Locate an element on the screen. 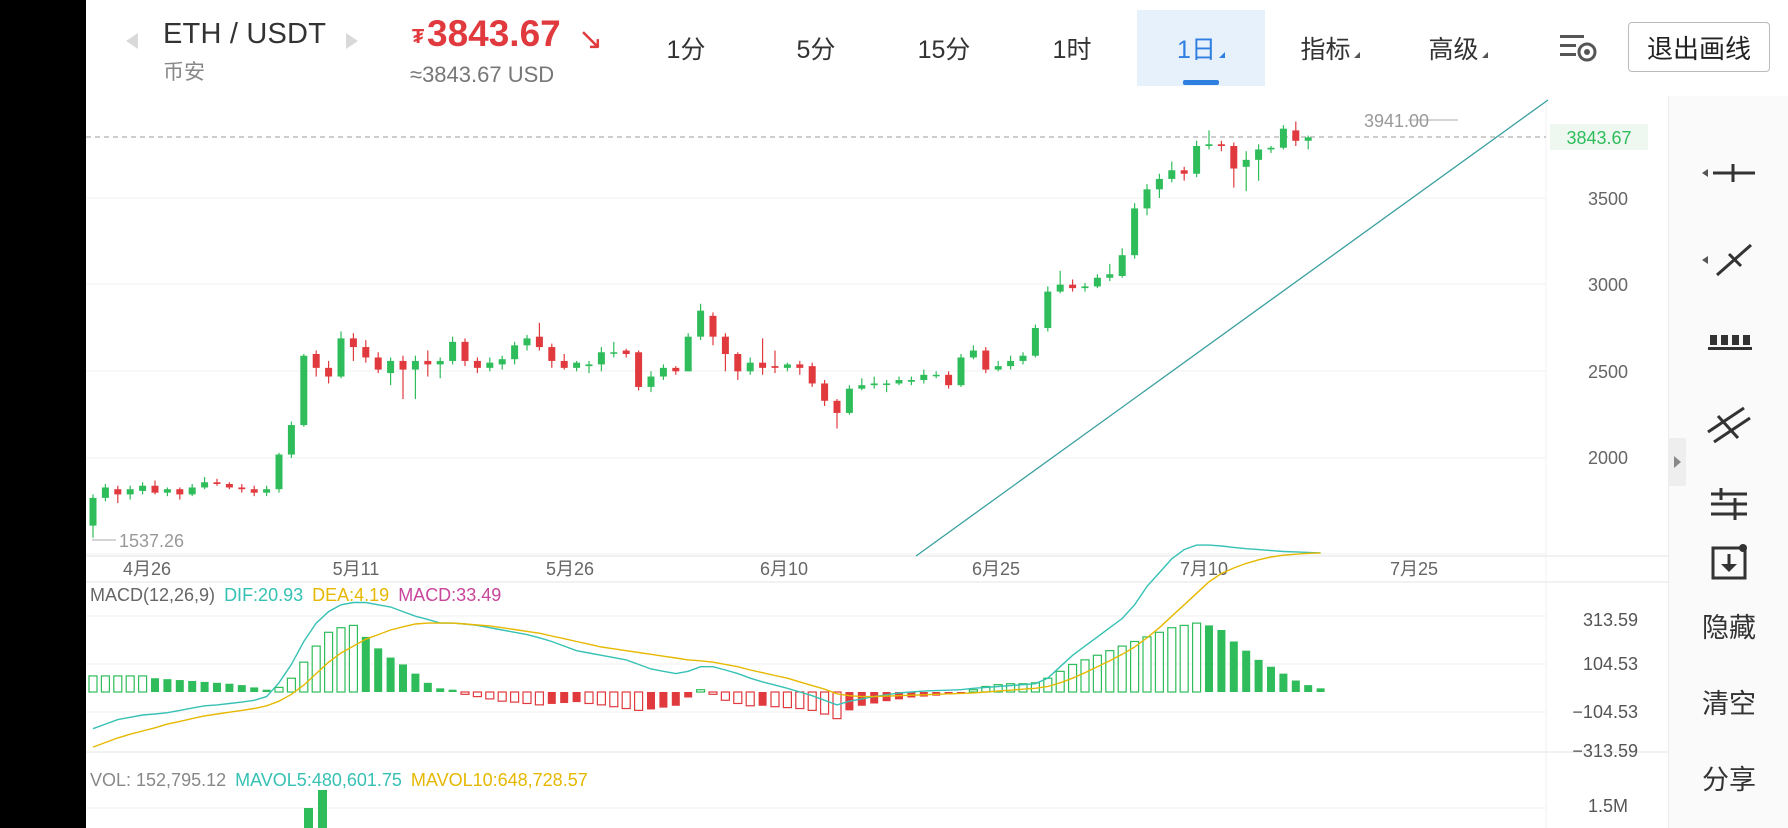 The width and height of the screenshot is (1788, 828). pair-title: ETH / USDT is located at coordinates (245, 34).